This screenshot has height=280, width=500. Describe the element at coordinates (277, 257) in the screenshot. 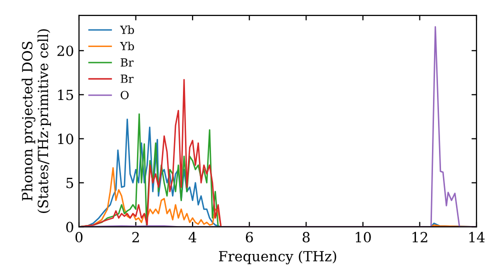

I see `x-axis-title: Frequency (THz)` at that location.